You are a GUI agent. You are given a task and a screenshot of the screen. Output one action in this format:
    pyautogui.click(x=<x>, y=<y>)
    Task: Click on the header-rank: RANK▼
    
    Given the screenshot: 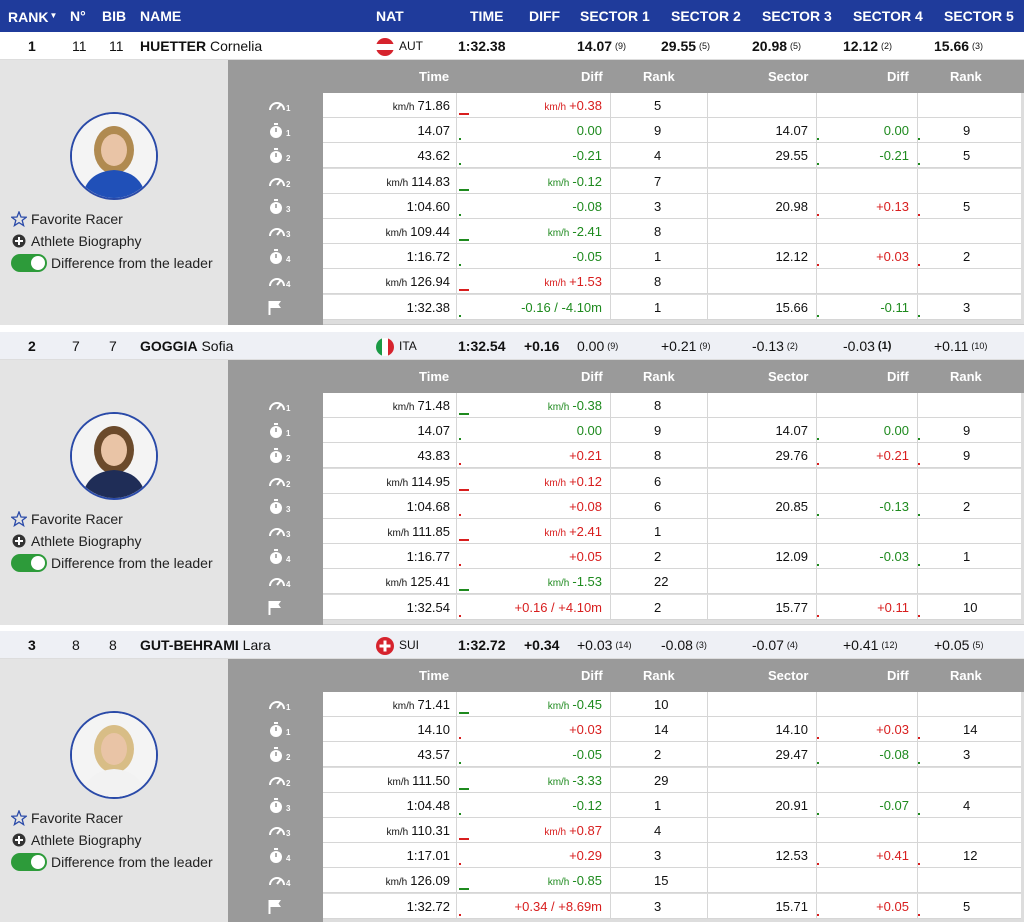 What is the action you would take?
    pyautogui.click(x=33, y=17)
    